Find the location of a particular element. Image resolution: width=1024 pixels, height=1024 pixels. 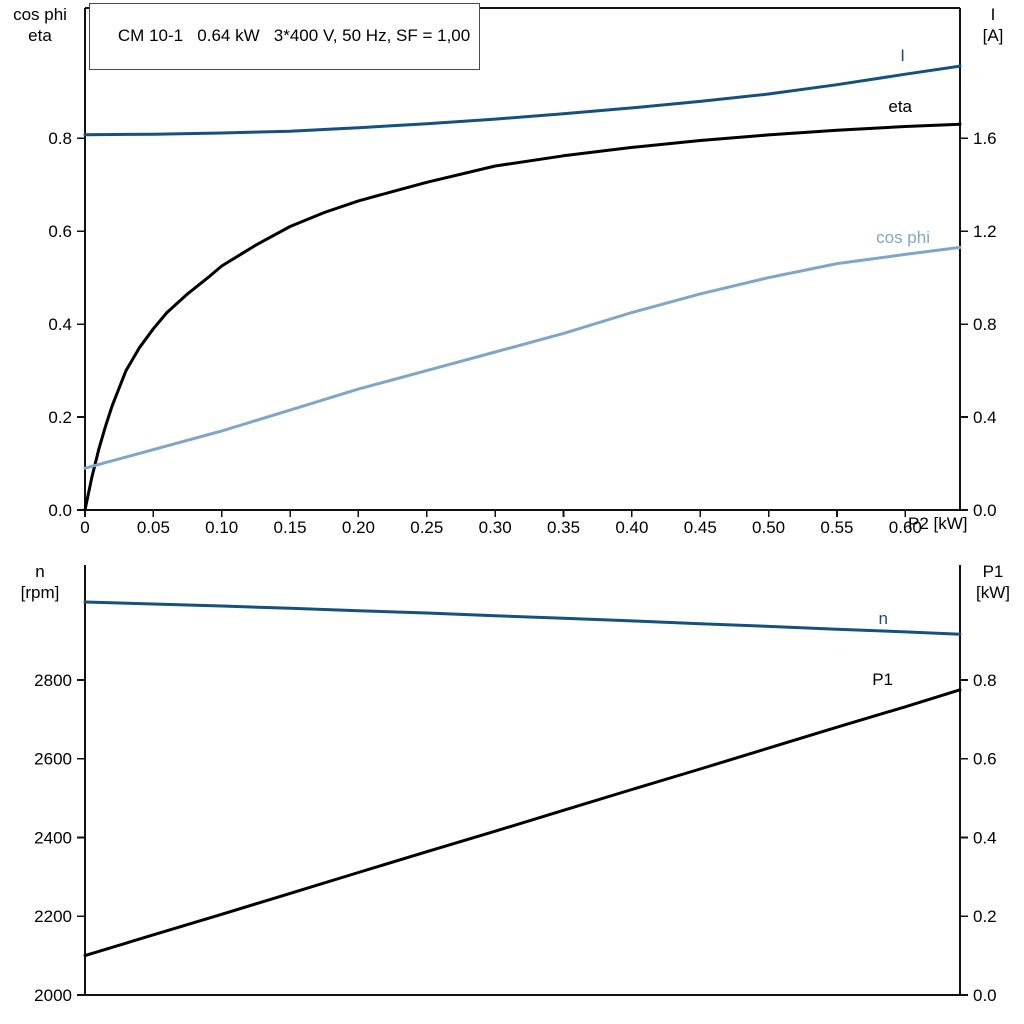

axis-title-line: eta is located at coordinates (40, 35).